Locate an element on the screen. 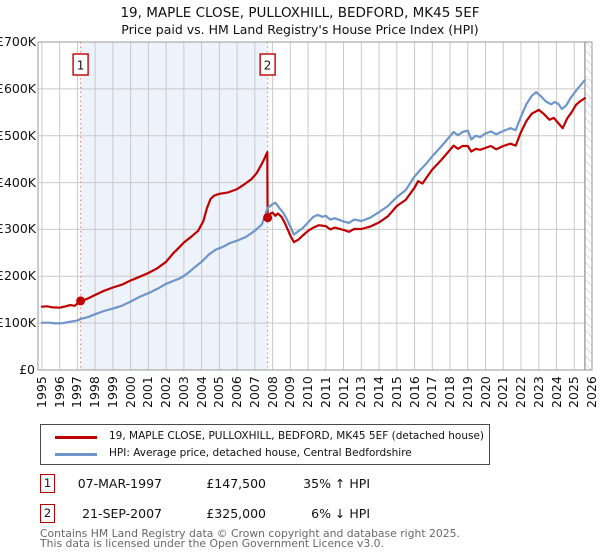  x-tick-label: 2004 is located at coordinates (201, 392).